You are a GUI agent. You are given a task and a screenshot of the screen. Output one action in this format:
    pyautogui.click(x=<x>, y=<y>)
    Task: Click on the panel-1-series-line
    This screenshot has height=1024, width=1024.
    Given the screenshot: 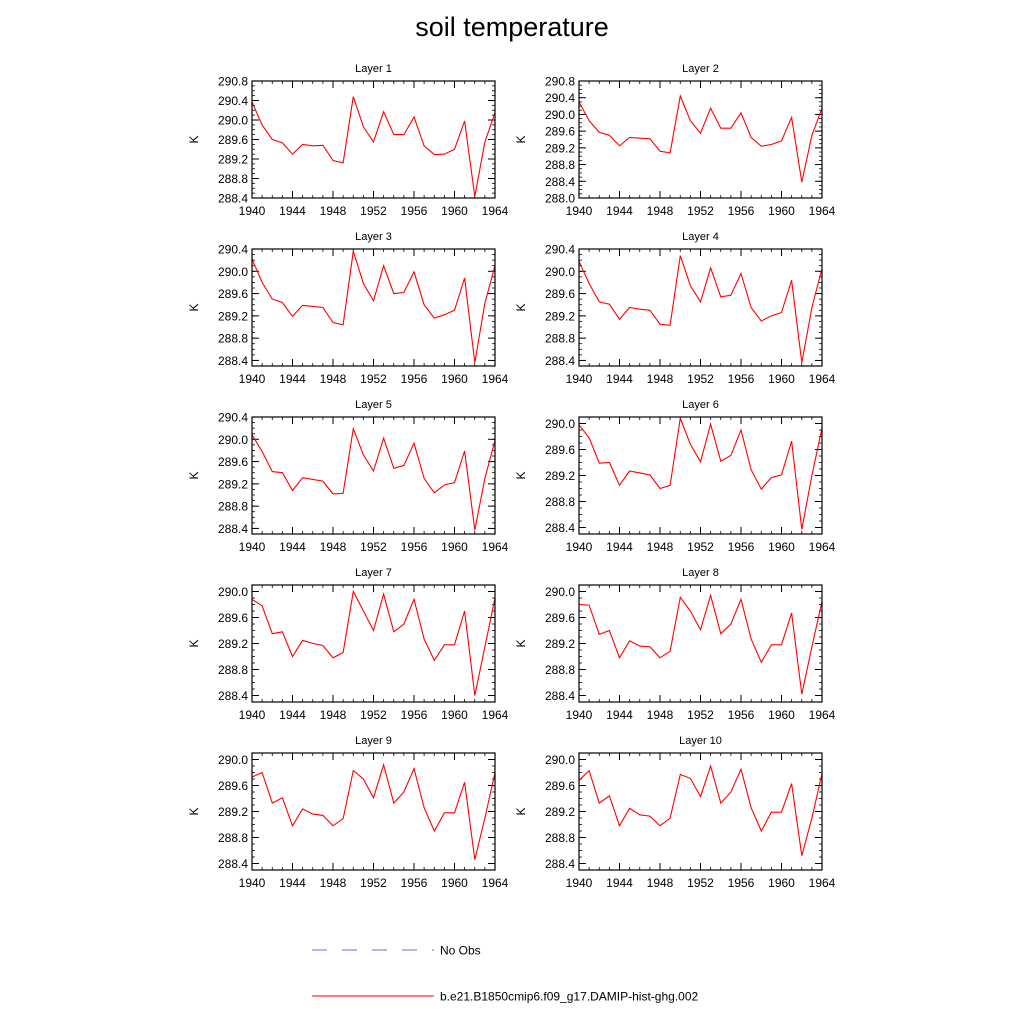 What is the action you would take?
    pyautogui.click(x=373, y=146)
    